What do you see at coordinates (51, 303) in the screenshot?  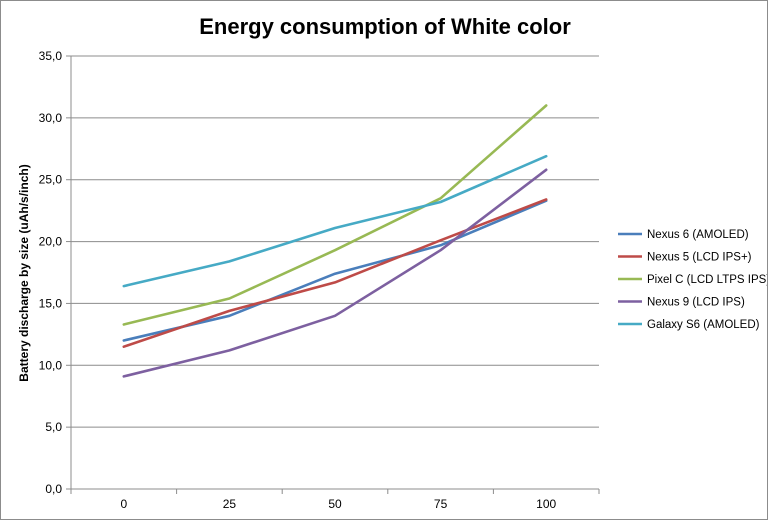 I see `y-tick-label: 15,0` at bounding box center [51, 303].